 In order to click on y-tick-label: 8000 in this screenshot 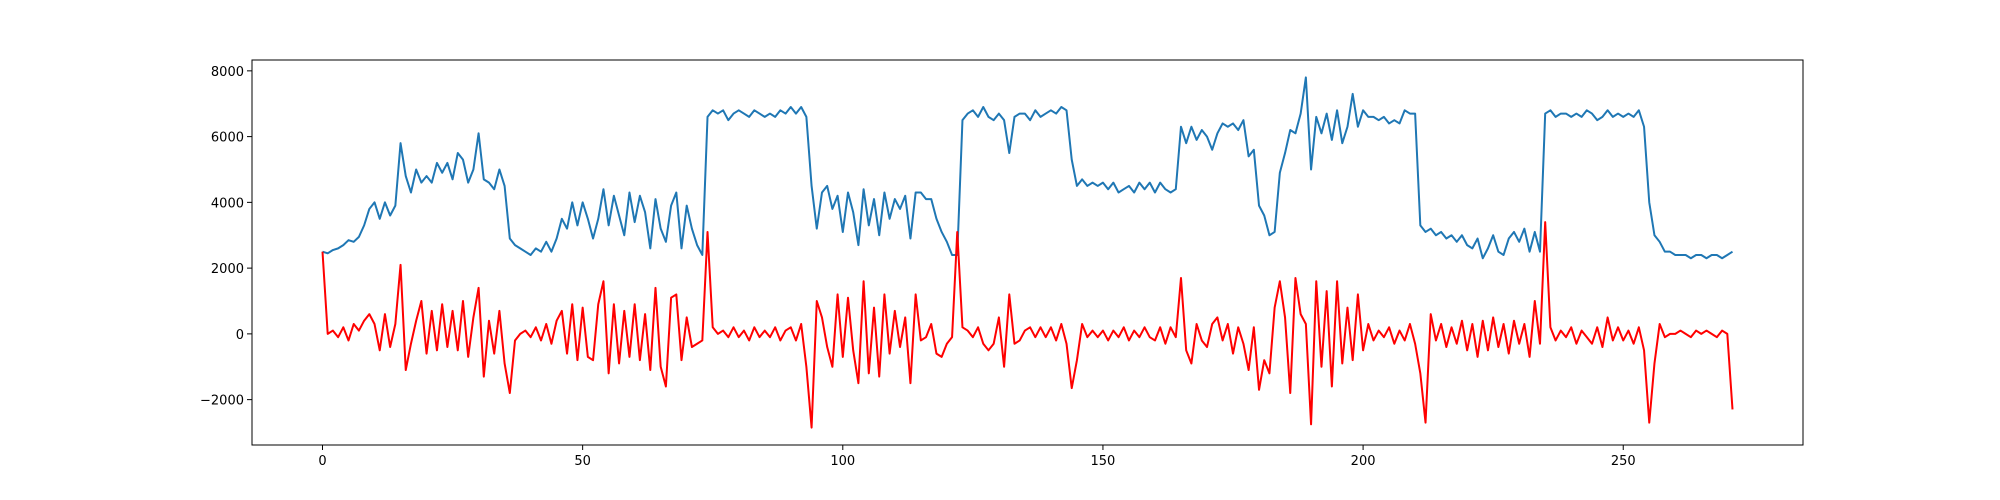, I will do `click(227, 72)`.